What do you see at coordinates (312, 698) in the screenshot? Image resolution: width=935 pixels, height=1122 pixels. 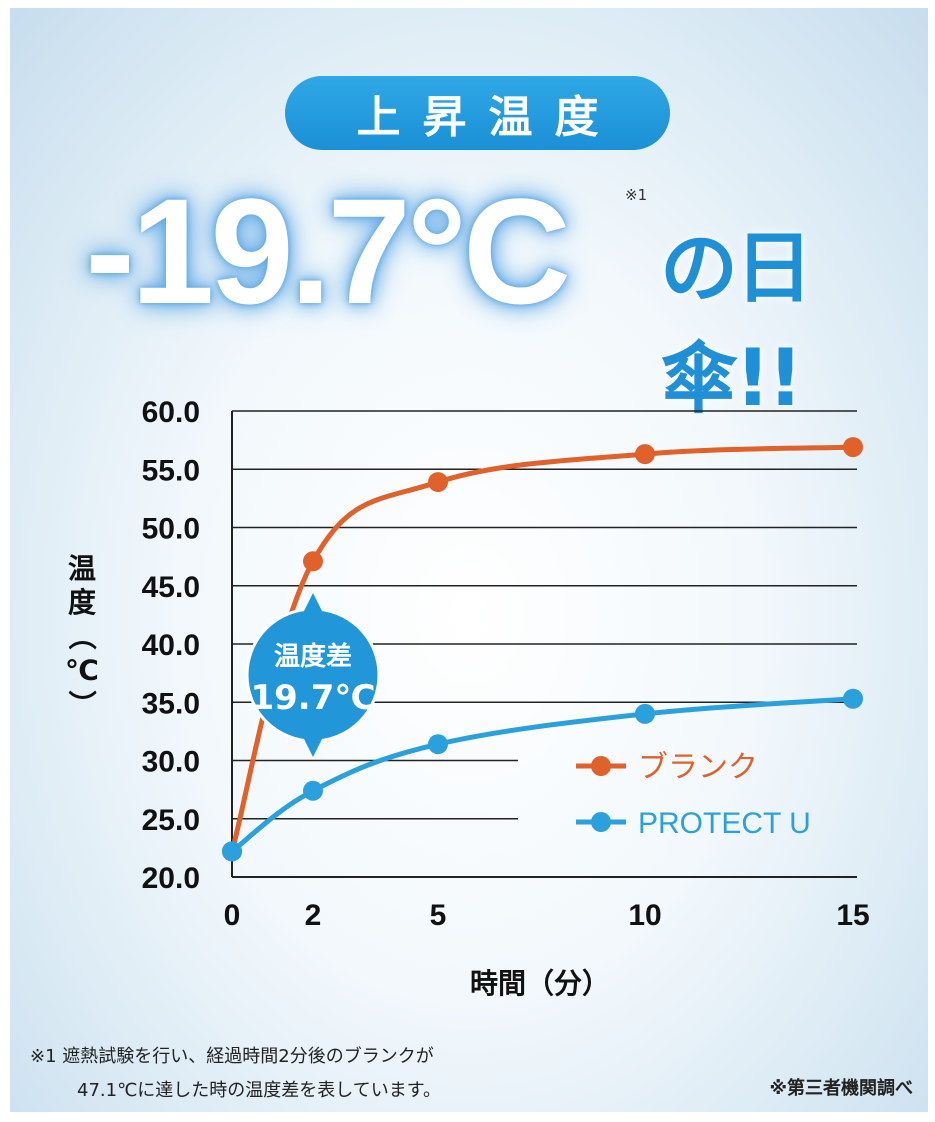 I see `bubble-value: 19.7℃` at bounding box center [312, 698].